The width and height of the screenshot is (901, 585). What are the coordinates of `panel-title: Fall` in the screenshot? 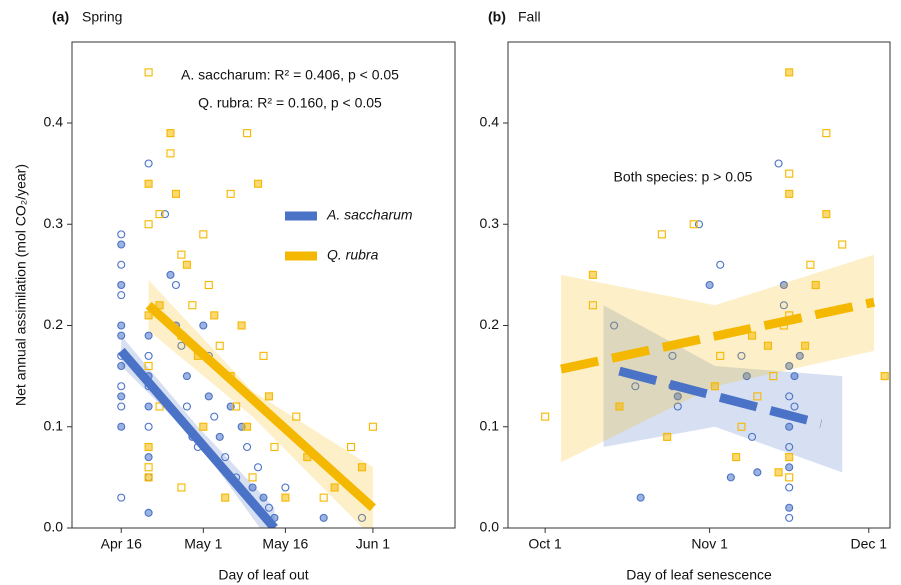 It's located at (529, 17).